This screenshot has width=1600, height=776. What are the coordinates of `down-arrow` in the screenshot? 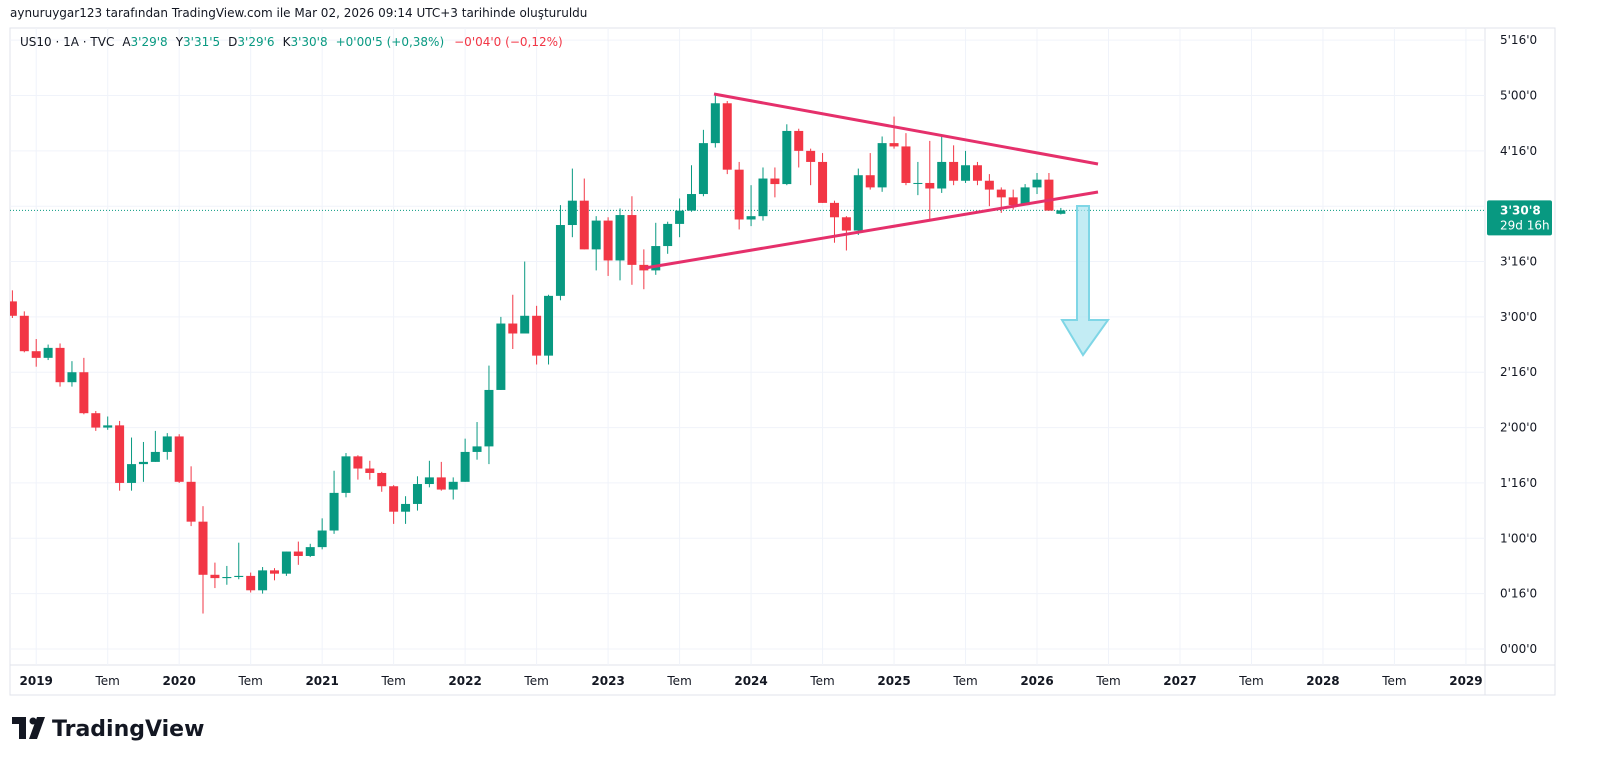 It's located at (1085, 281).